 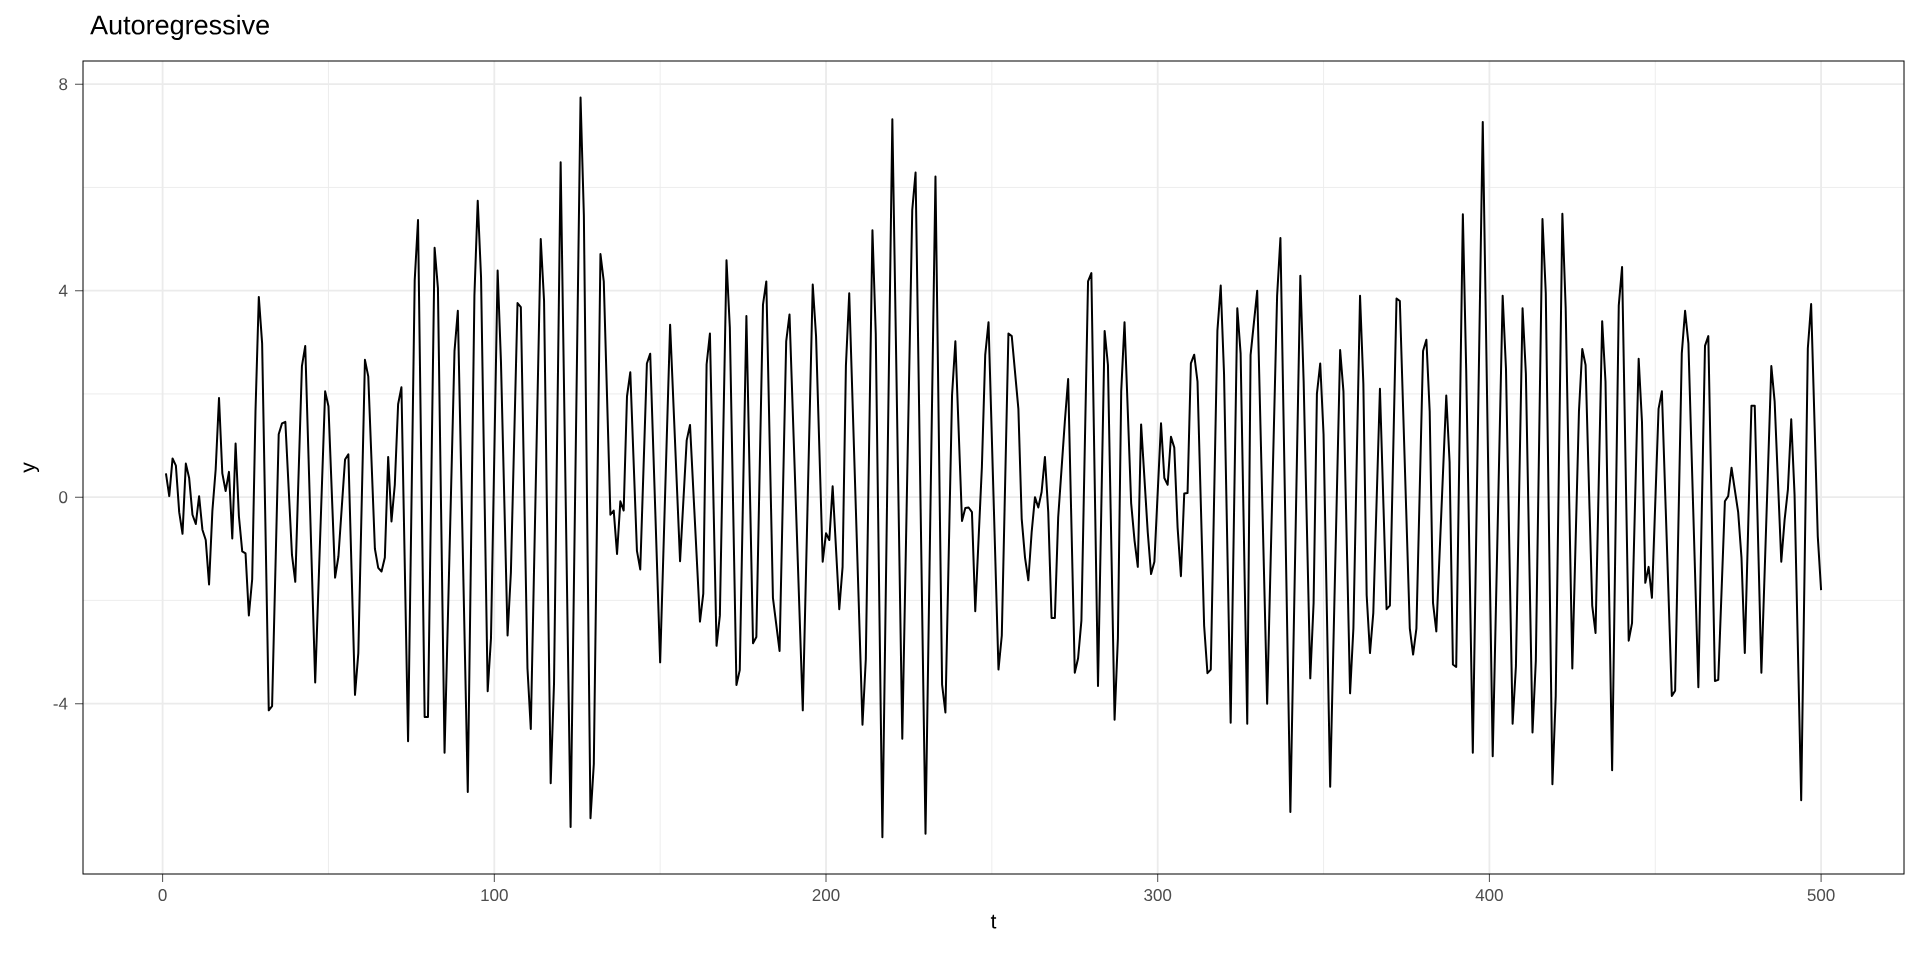 What do you see at coordinates (1489, 895) in the screenshot?
I see `x-tick-label: 400` at bounding box center [1489, 895].